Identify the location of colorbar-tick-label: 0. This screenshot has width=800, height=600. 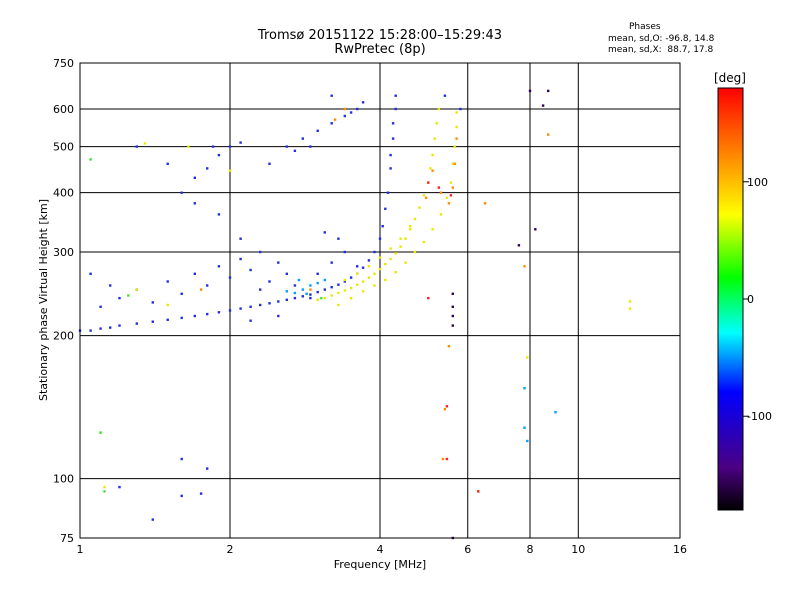
(750, 299).